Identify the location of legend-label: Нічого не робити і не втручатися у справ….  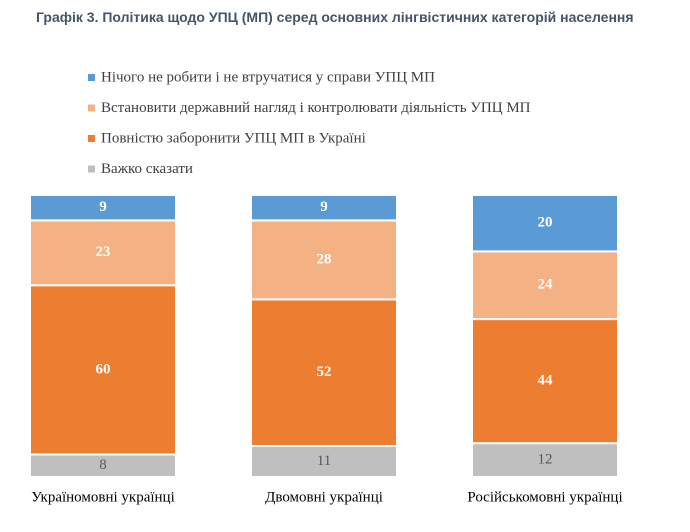
(268, 77).